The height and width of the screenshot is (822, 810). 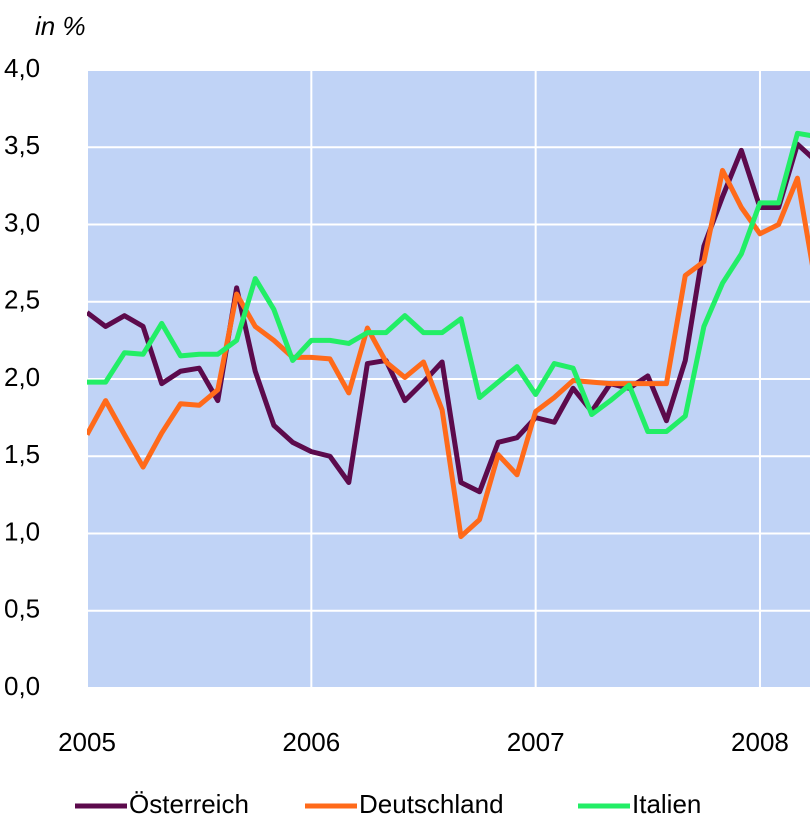 I want to click on x-tick-label: 2007, so click(x=536, y=742).